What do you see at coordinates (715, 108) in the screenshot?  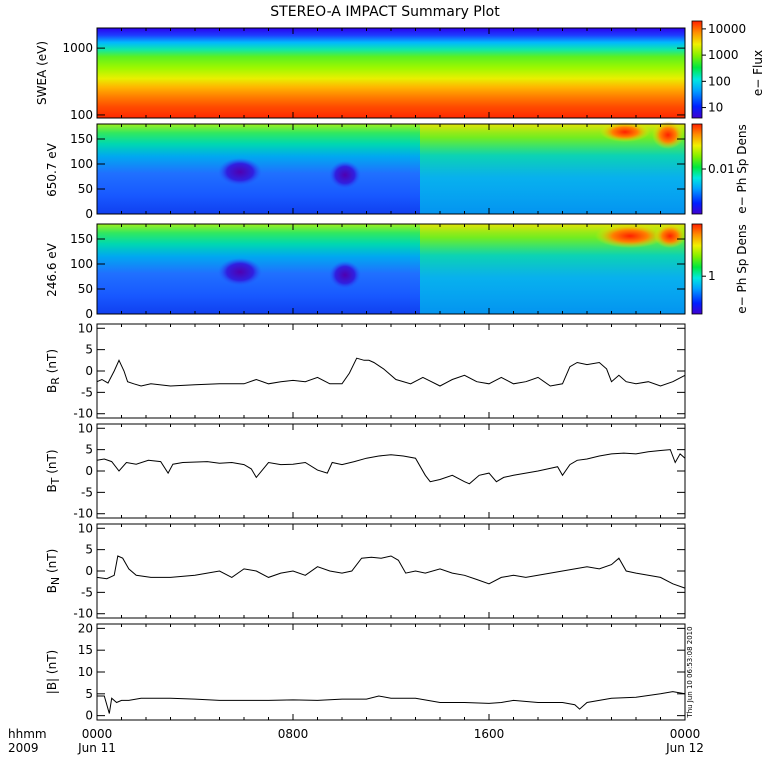 I see `colorbar-tick-label: 10` at bounding box center [715, 108].